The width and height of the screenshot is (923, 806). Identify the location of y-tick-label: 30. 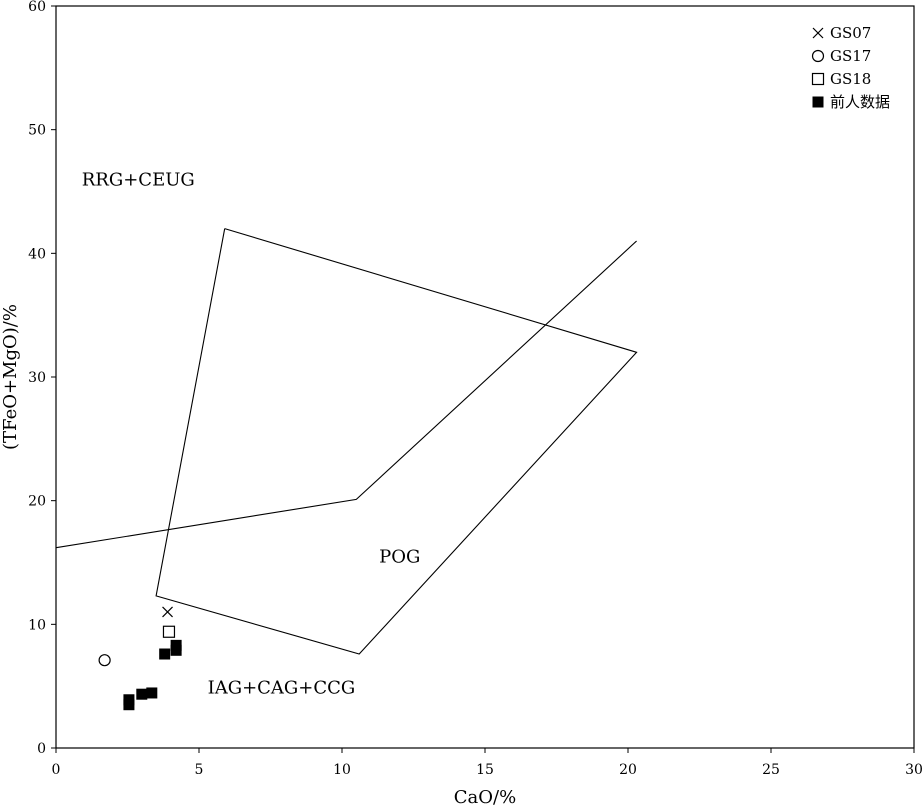
(37, 378).